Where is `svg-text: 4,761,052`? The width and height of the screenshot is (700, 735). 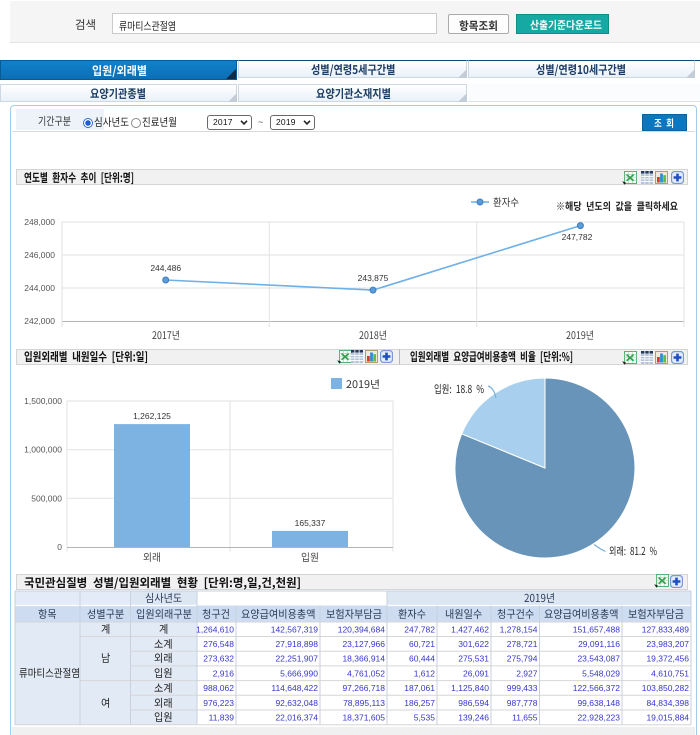
svg-text: 4,761,052 is located at coordinates (366, 673).